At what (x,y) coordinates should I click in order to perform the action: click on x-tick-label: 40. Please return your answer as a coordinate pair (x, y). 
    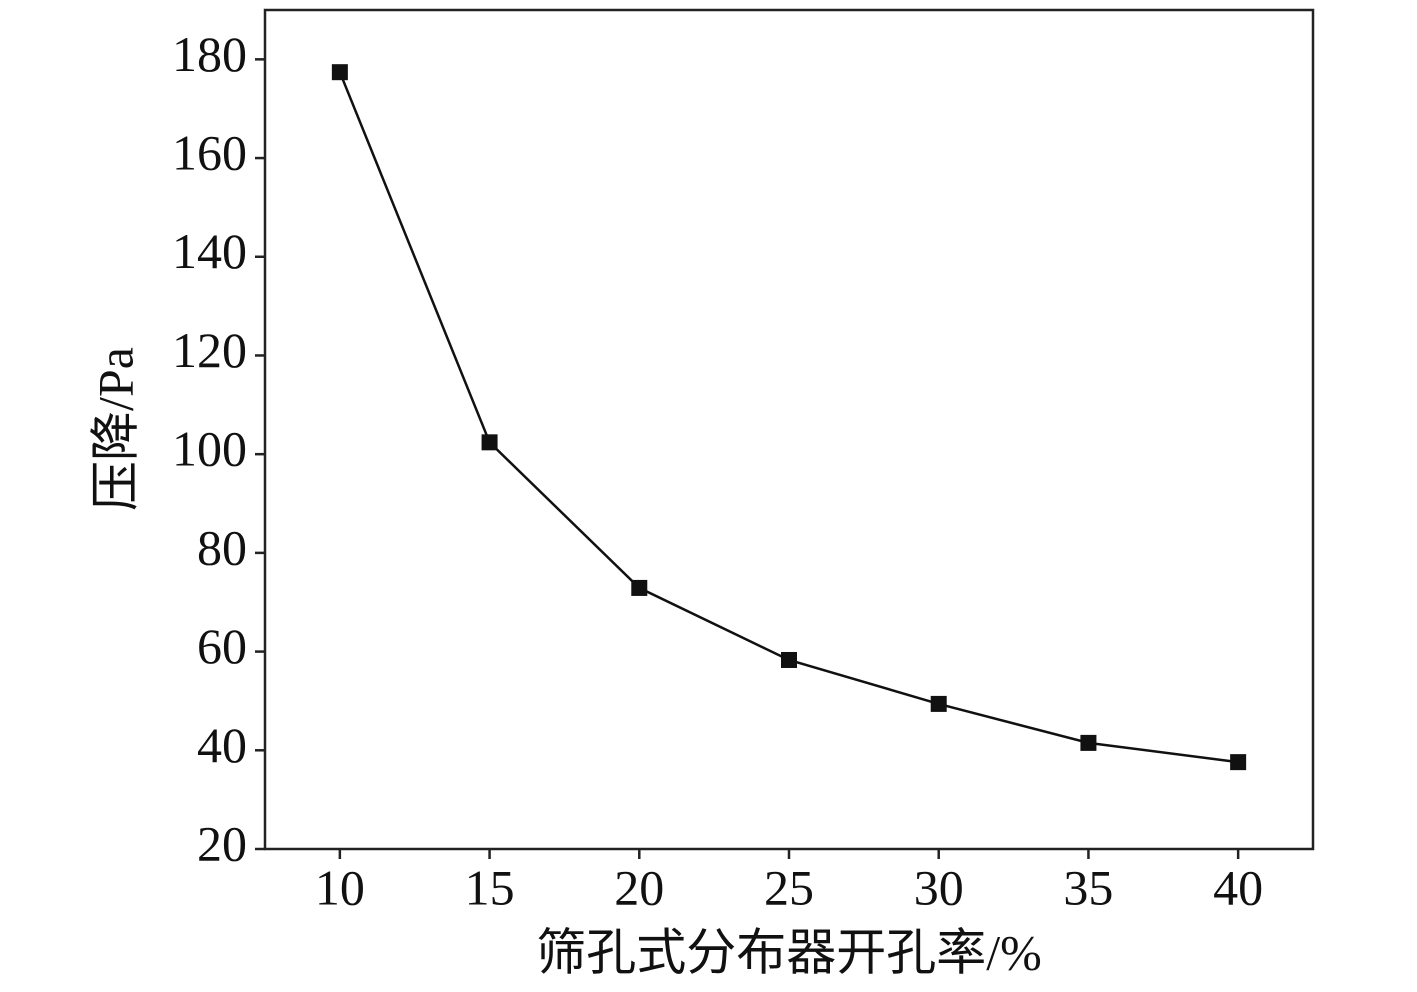
    Looking at the image, I should click on (1238, 887).